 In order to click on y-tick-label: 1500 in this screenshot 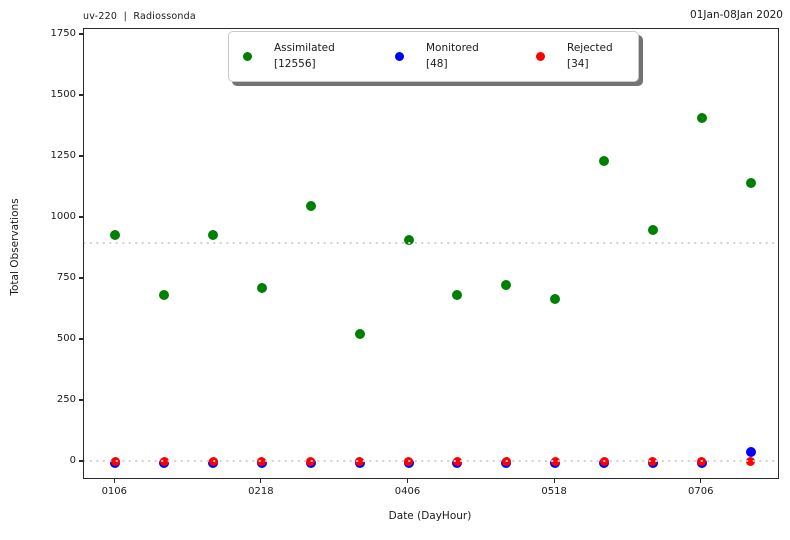, I will do `click(63, 94)`.